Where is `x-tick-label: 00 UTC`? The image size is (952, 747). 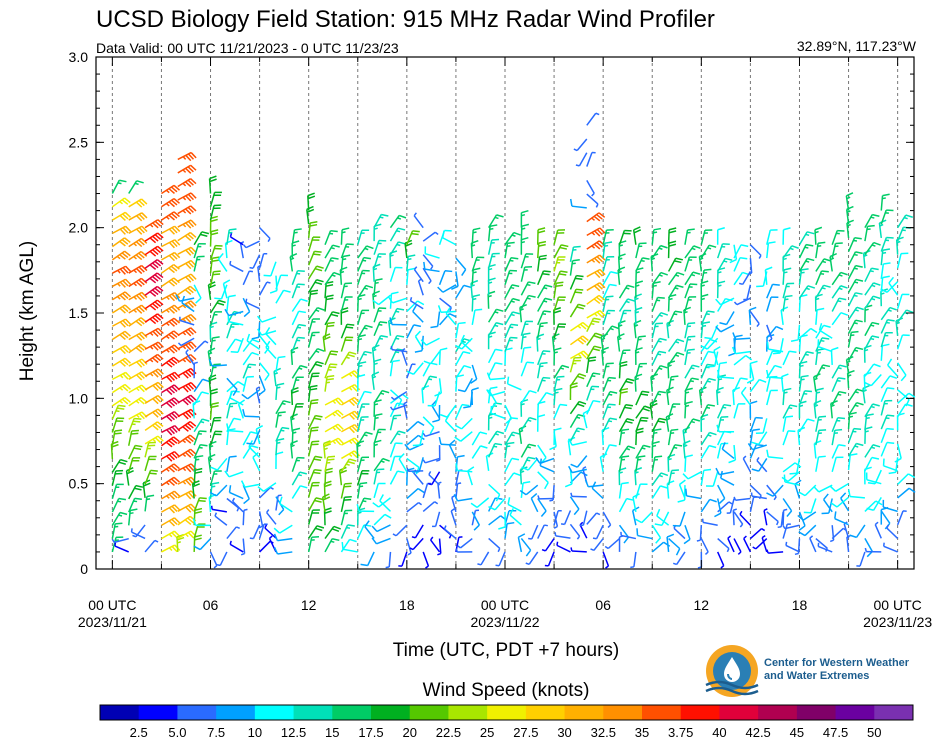
x-tick-label: 00 UTC is located at coordinates (112, 605).